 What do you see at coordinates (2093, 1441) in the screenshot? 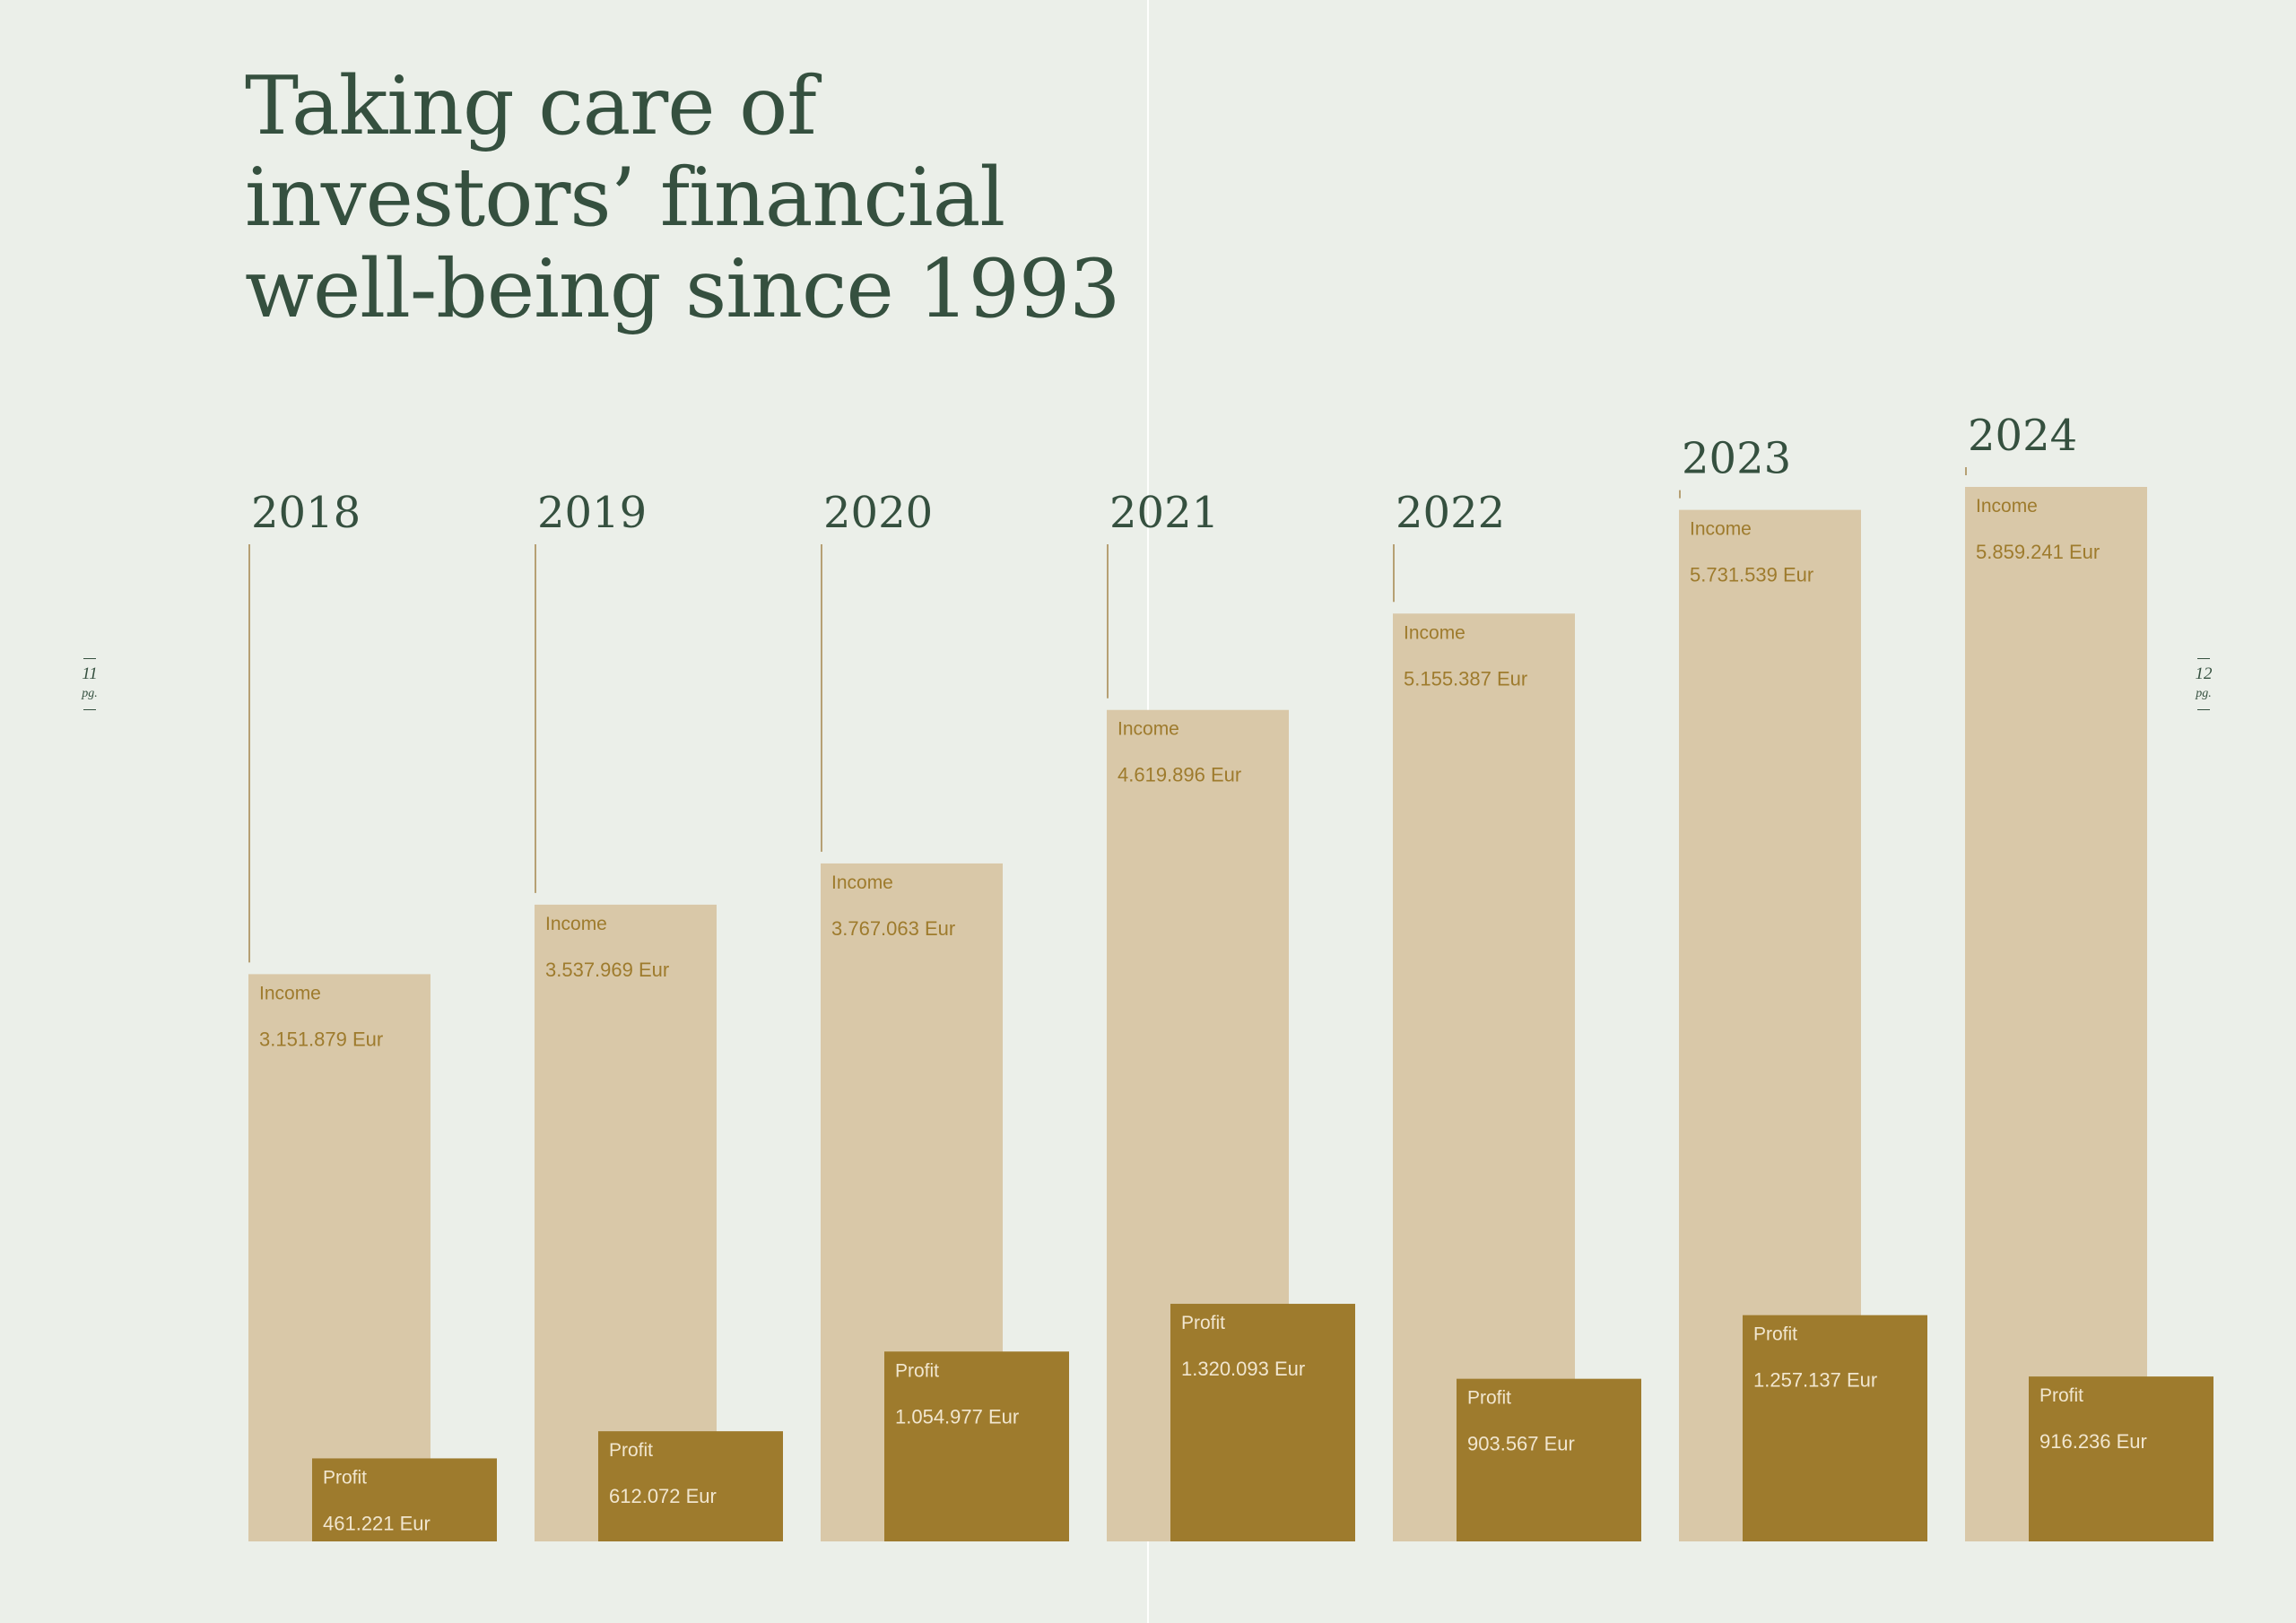
I see `profit-value-2024: 916.236 Eur` at bounding box center [2093, 1441].